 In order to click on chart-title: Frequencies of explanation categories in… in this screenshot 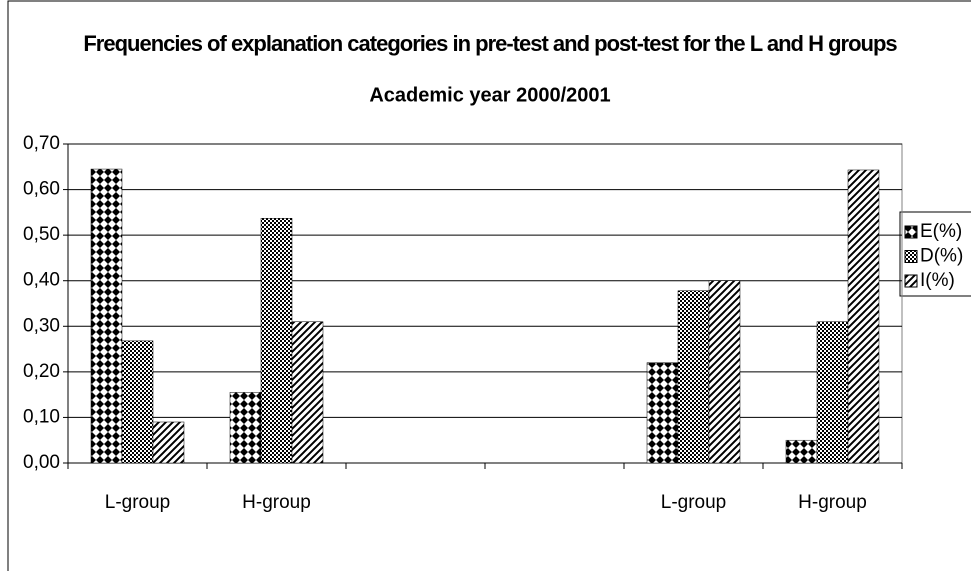, I will do `click(490, 43)`.